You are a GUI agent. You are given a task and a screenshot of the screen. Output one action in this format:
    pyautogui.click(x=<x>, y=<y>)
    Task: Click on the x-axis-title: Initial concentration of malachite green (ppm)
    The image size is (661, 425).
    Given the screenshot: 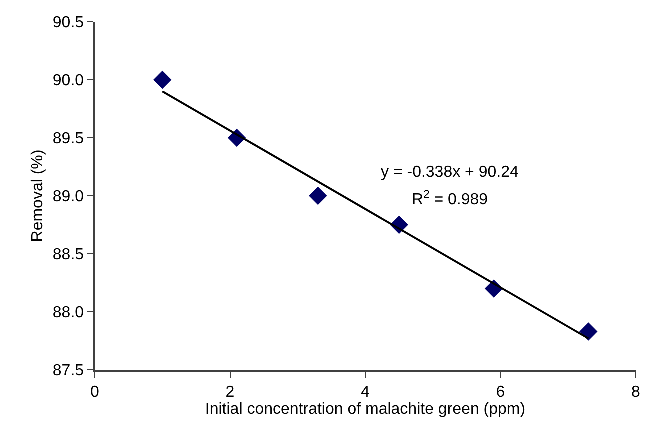 What is the action you would take?
    pyautogui.click(x=365, y=409)
    